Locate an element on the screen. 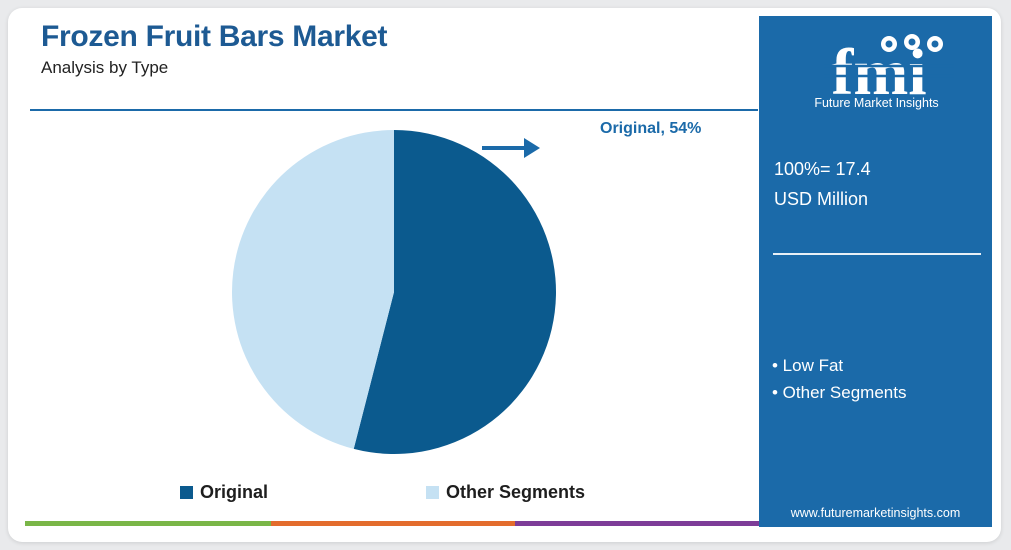  legend-item-other-segments: Other Segments is located at coordinates (505, 492).